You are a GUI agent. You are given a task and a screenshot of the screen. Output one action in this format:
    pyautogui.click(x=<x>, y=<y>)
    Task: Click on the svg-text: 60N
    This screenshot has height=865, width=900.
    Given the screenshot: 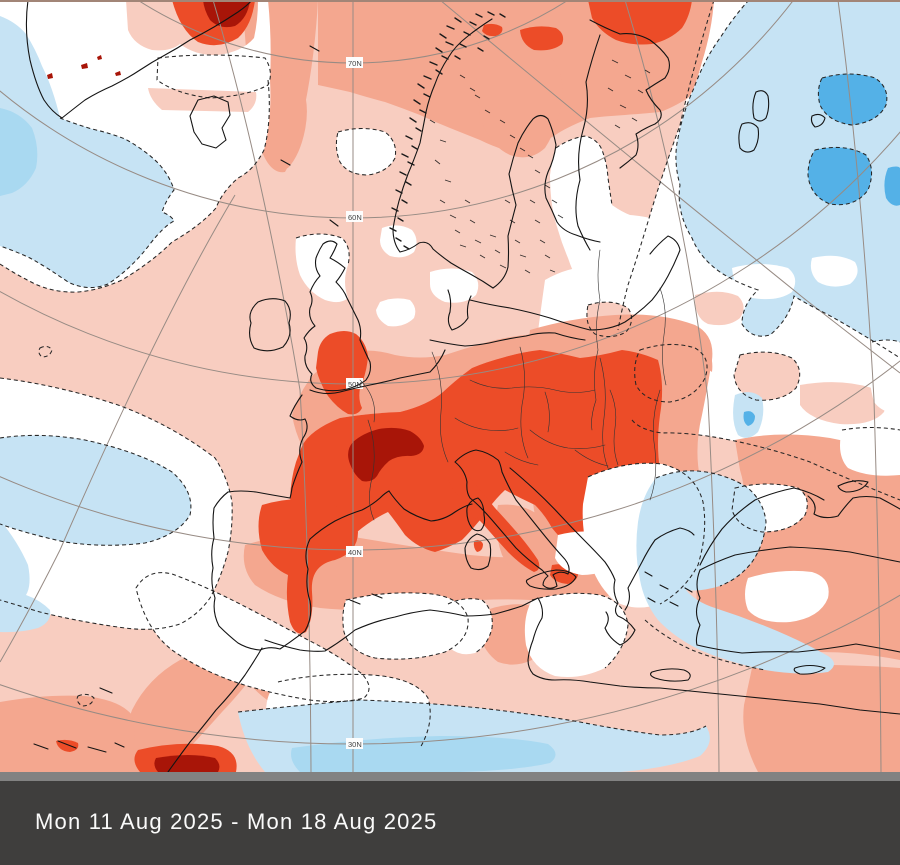 What is the action you would take?
    pyautogui.click(x=355, y=217)
    